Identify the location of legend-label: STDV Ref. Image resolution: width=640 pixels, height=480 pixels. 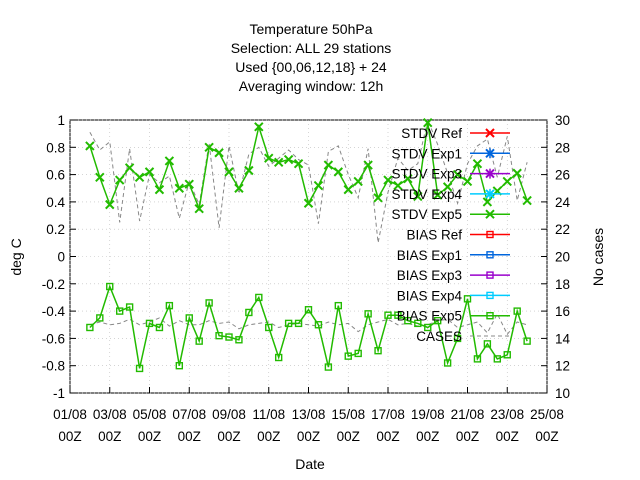
(431, 133).